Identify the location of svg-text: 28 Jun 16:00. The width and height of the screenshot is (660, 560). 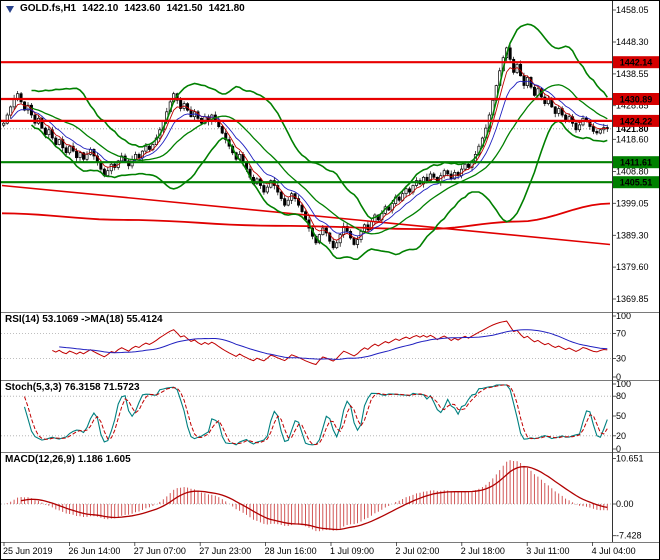
(291, 551).